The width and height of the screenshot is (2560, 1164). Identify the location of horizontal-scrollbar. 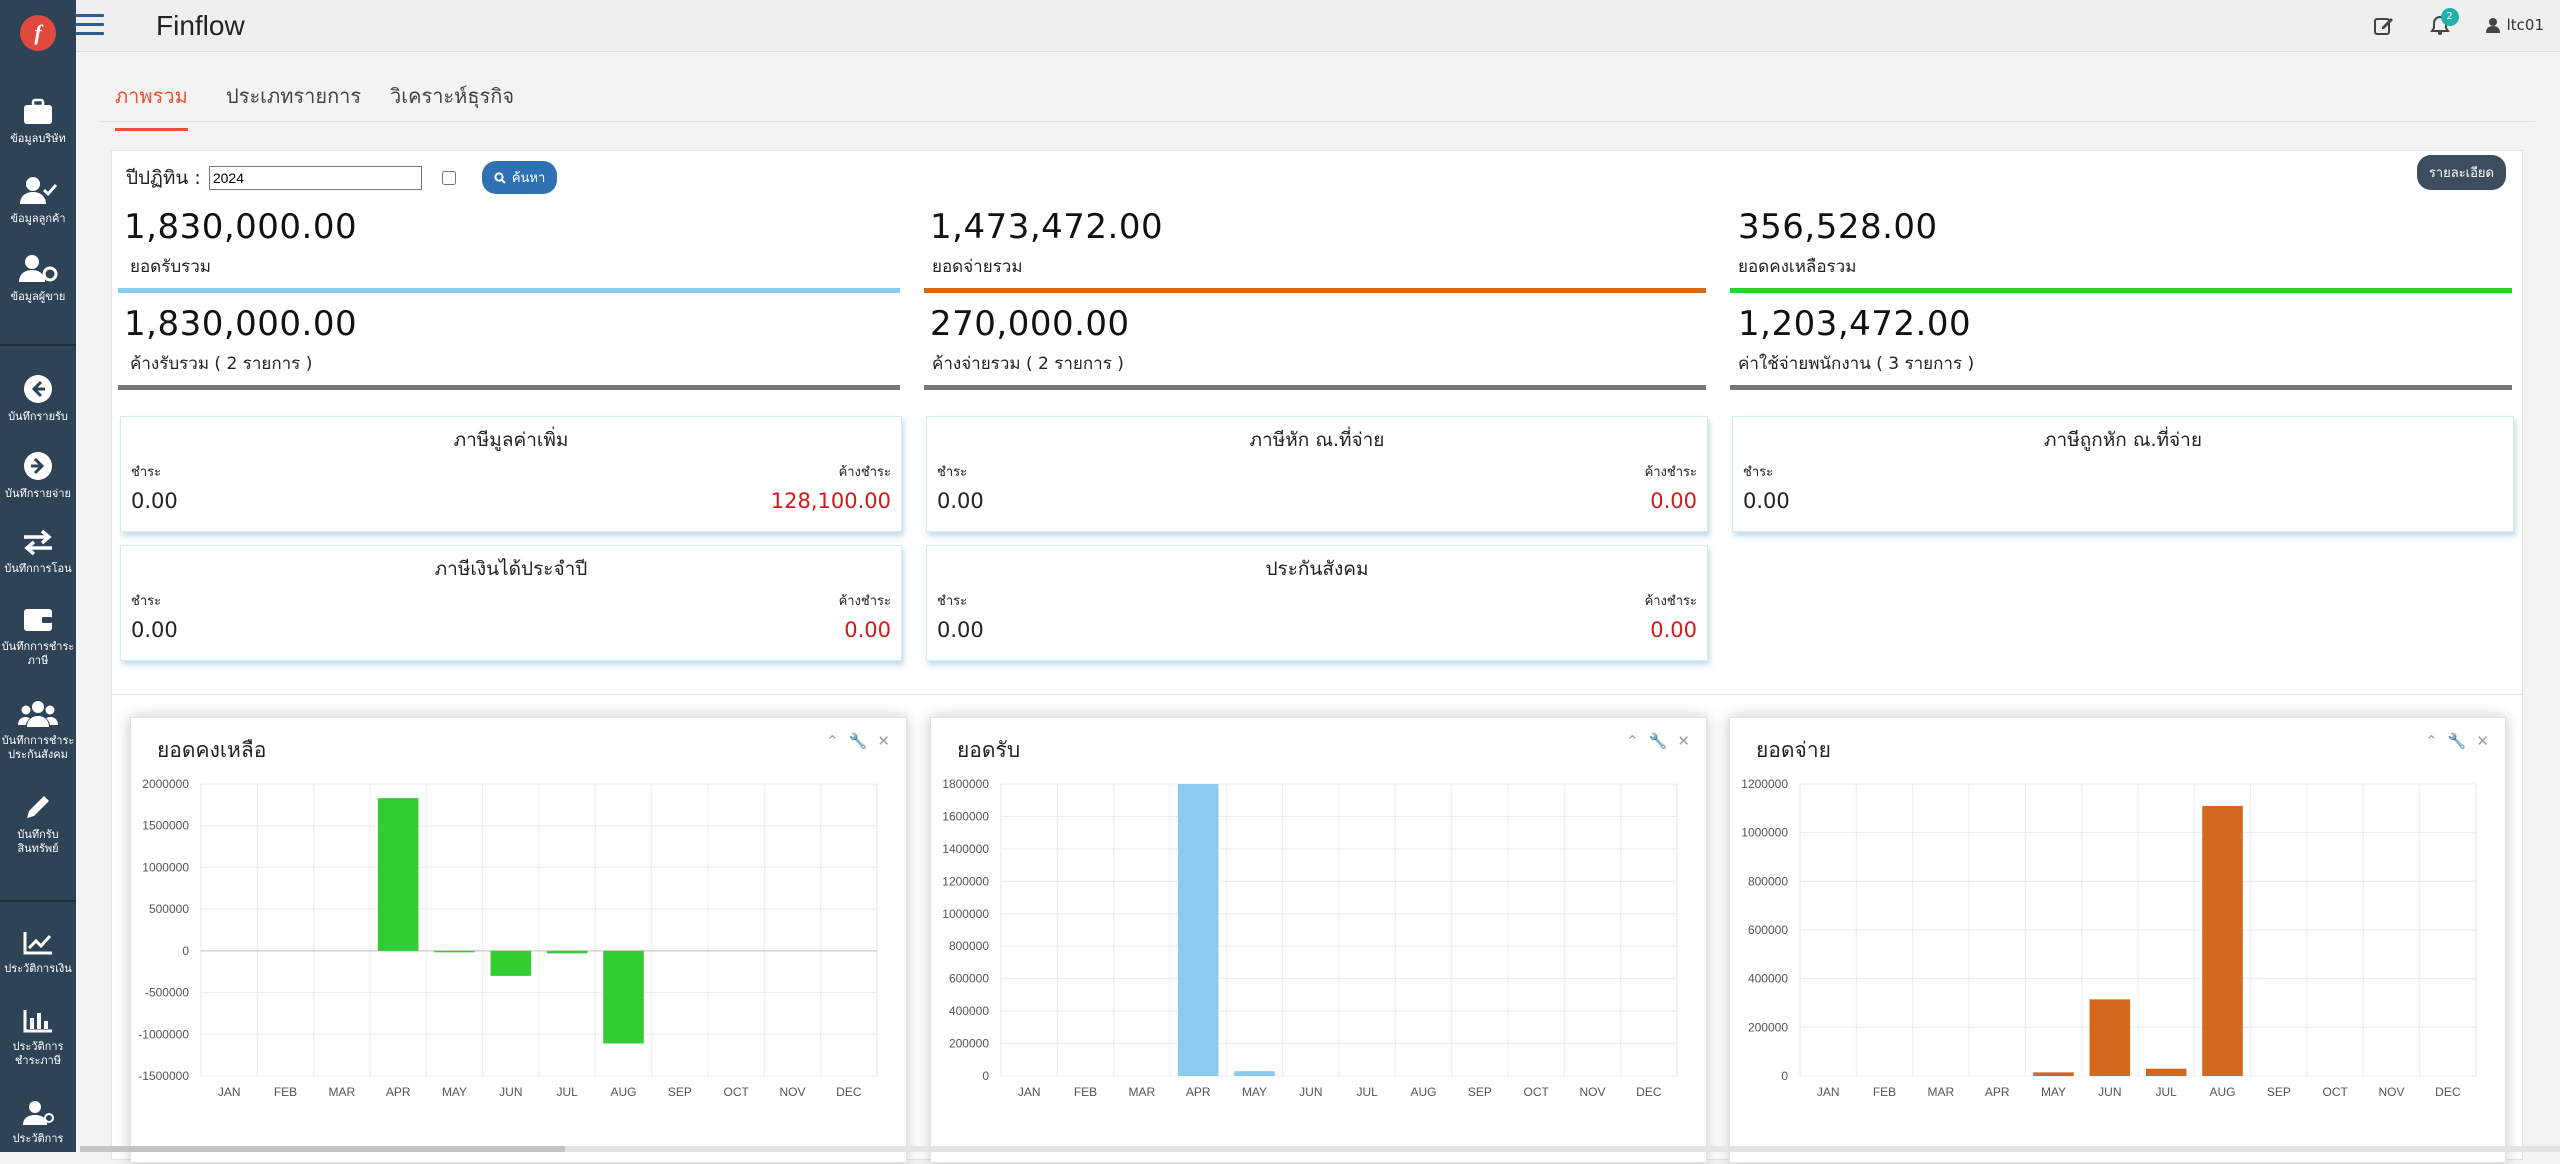
(1320, 1149).